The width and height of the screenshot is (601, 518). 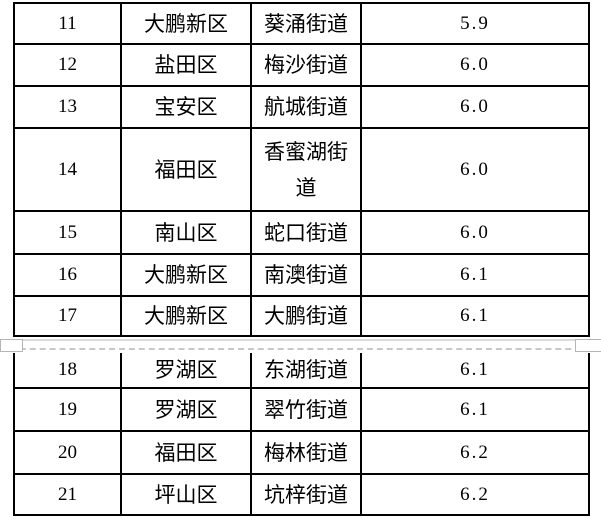 I want to click on street-cell: 航城街道, so click(x=306, y=107).